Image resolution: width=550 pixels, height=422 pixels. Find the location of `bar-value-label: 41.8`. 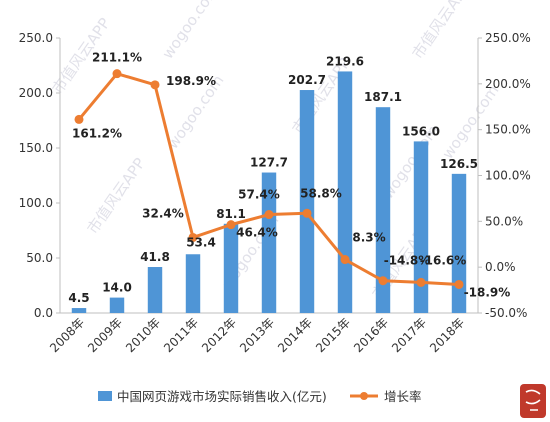

bar-value-label: 41.8 is located at coordinates (155, 257).